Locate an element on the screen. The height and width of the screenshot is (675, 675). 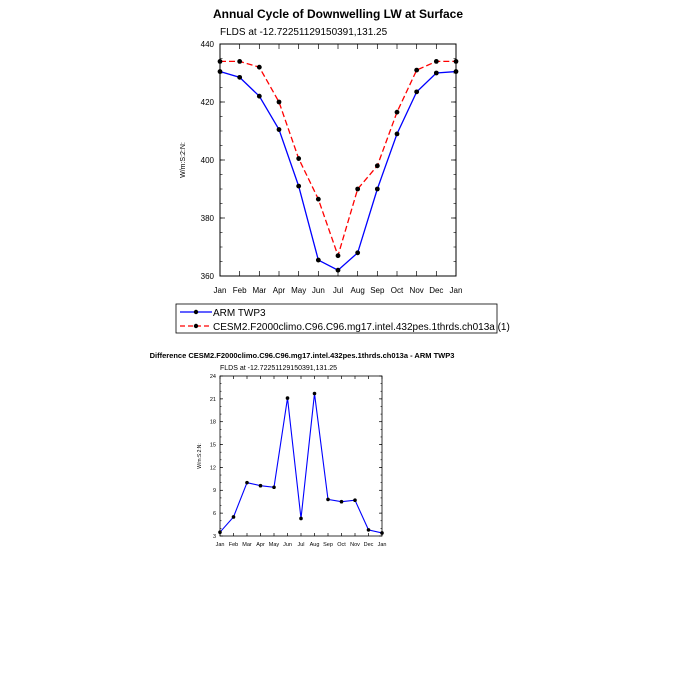
y-tick-label: 9 is located at coordinates (214, 491).